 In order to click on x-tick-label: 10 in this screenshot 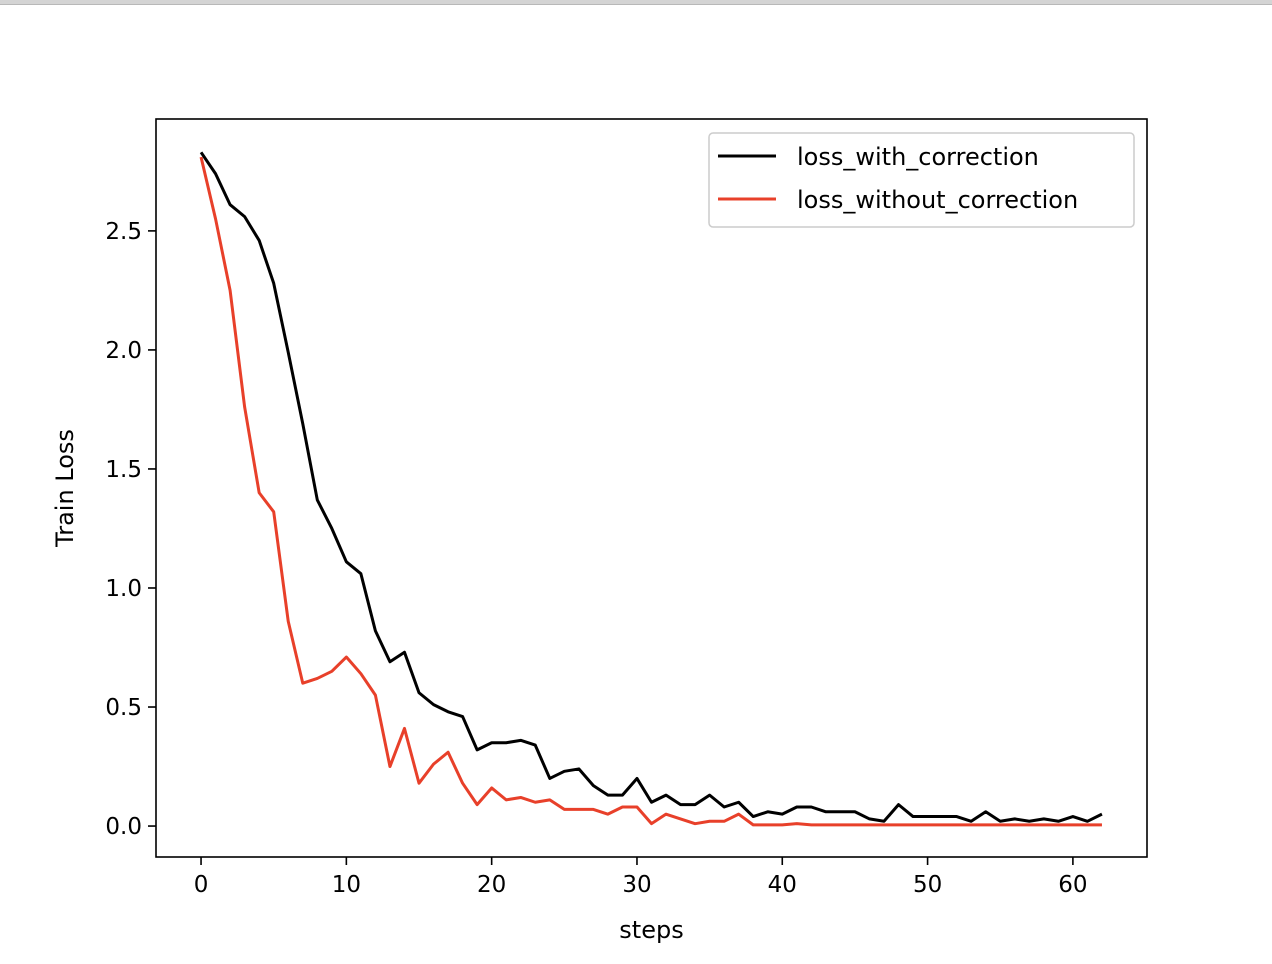, I will do `click(346, 885)`.